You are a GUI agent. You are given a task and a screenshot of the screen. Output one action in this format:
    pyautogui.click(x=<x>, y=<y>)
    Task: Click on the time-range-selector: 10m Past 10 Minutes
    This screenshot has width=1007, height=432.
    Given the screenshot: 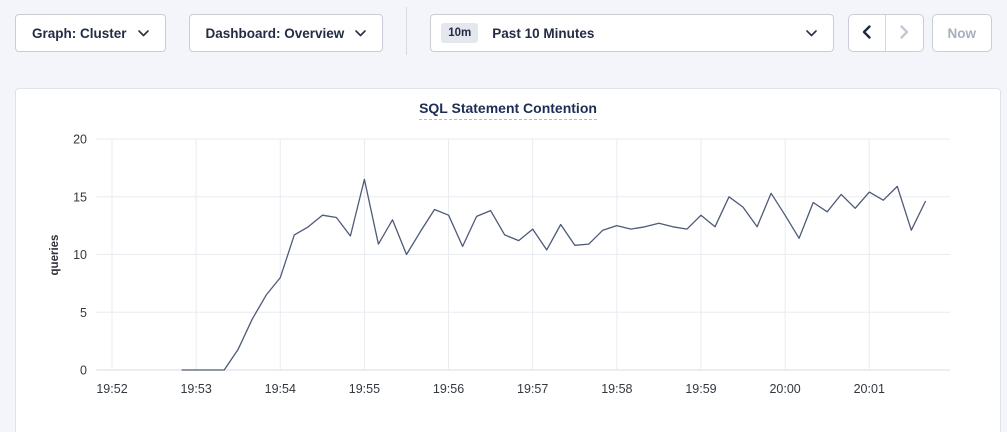 What is the action you would take?
    pyautogui.click(x=632, y=33)
    